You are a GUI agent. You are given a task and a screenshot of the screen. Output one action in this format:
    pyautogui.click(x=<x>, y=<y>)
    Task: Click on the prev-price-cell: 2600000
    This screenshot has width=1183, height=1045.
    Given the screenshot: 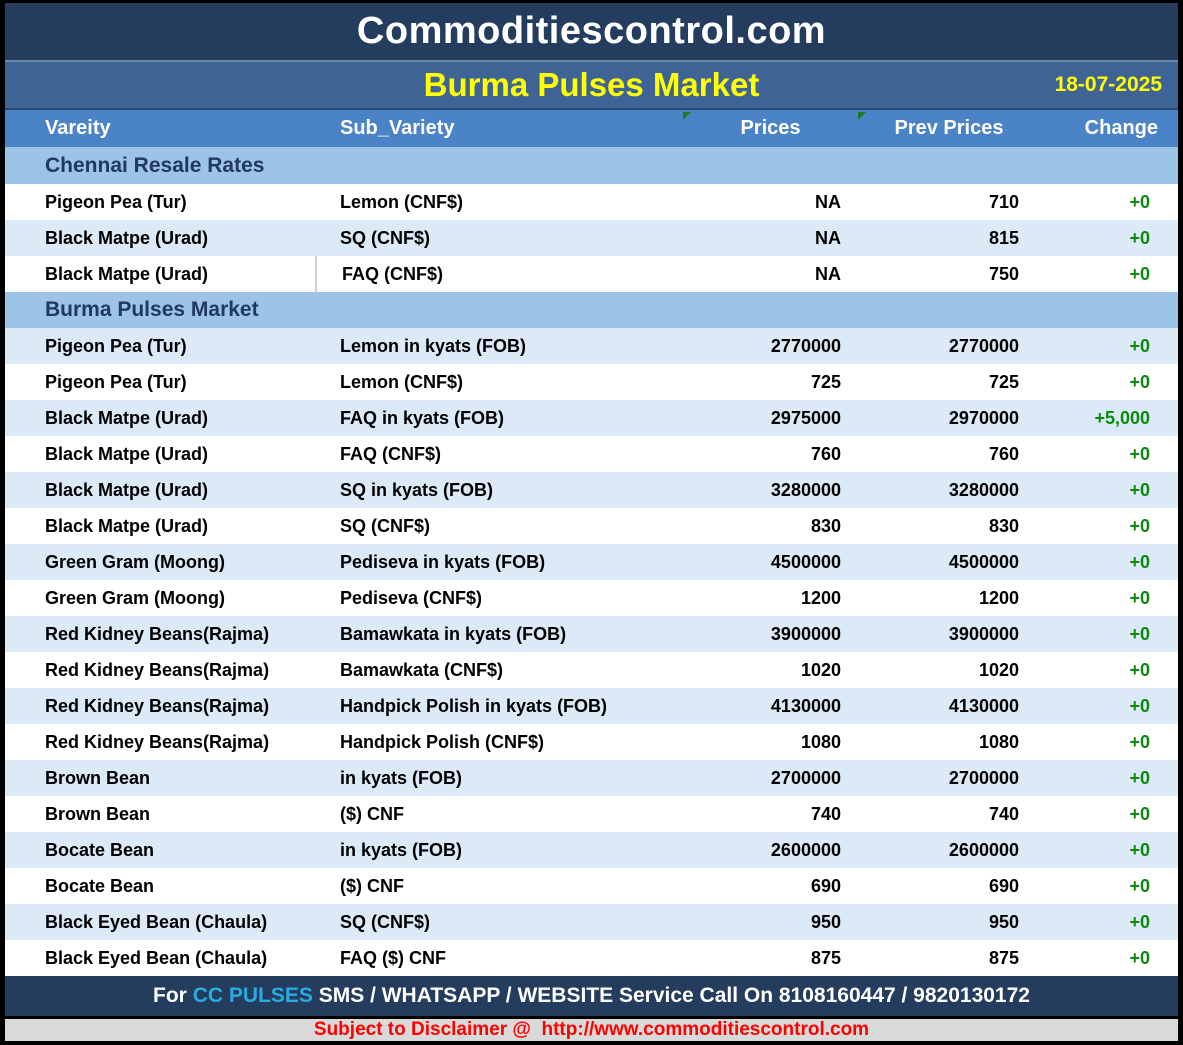 What is the action you would take?
    pyautogui.click(x=983, y=849)
    